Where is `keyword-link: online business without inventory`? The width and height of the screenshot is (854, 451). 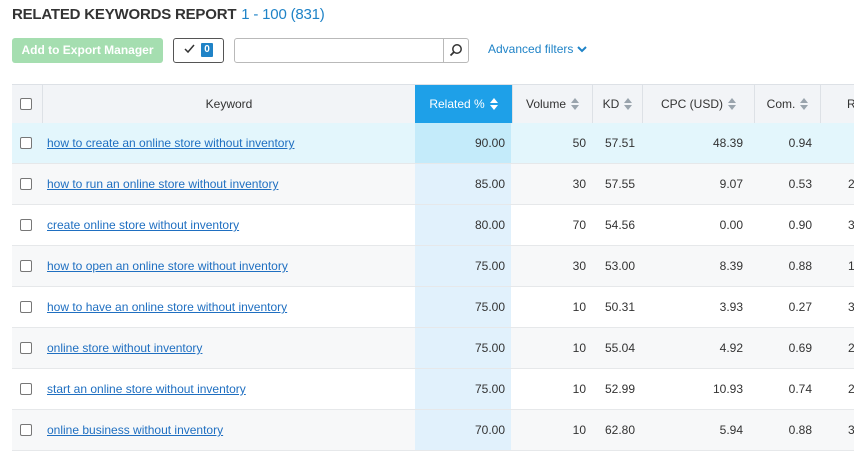
keyword-link: online business without inventory is located at coordinates (135, 430).